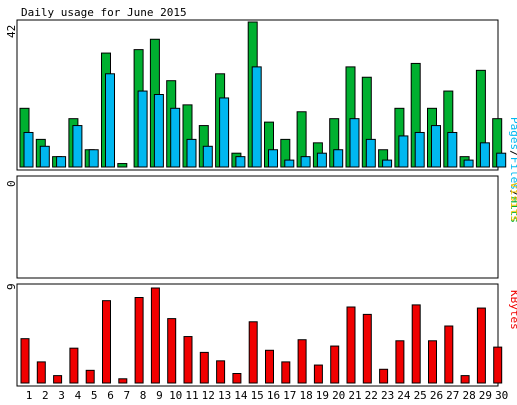 The height and width of the screenshot is (405, 517). Describe the element at coordinates (126, 395) in the screenshot. I see `day-label: 7` at that location.